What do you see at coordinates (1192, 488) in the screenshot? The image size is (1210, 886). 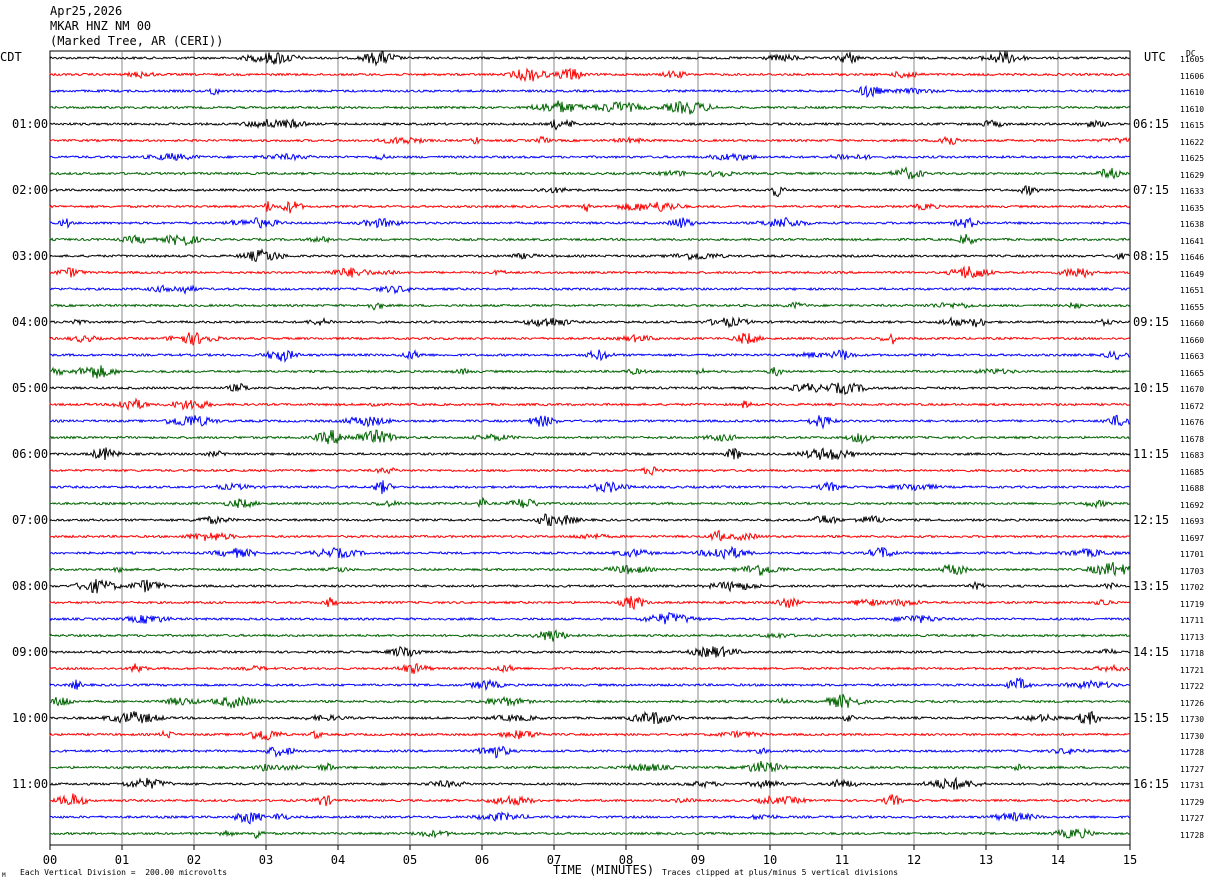 I see `dc-offset-label: 11688` at bounding box center [1192, 488].